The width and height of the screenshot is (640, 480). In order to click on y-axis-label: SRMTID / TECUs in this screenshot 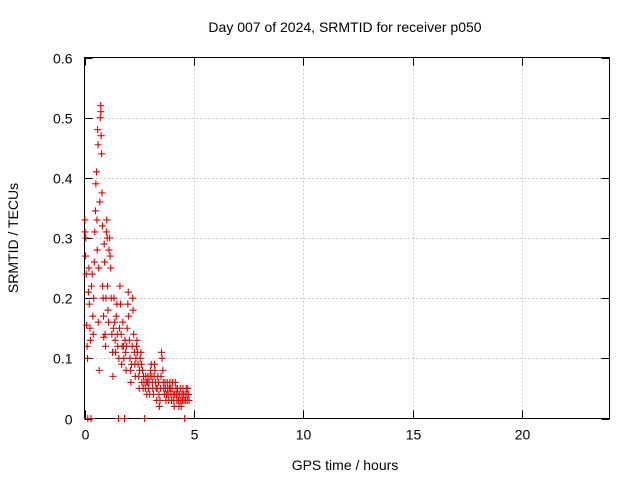, I will do `click(13, 238)`.